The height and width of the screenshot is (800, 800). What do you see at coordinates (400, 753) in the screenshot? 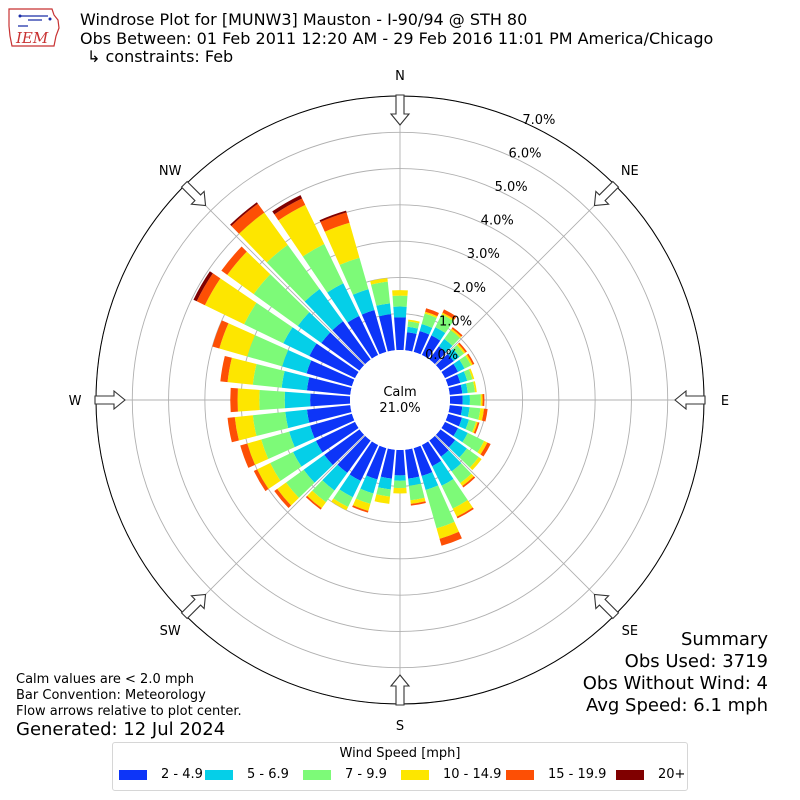
I see `legend-title: Wind Speed [mph]` at bounding box center [400, 753].